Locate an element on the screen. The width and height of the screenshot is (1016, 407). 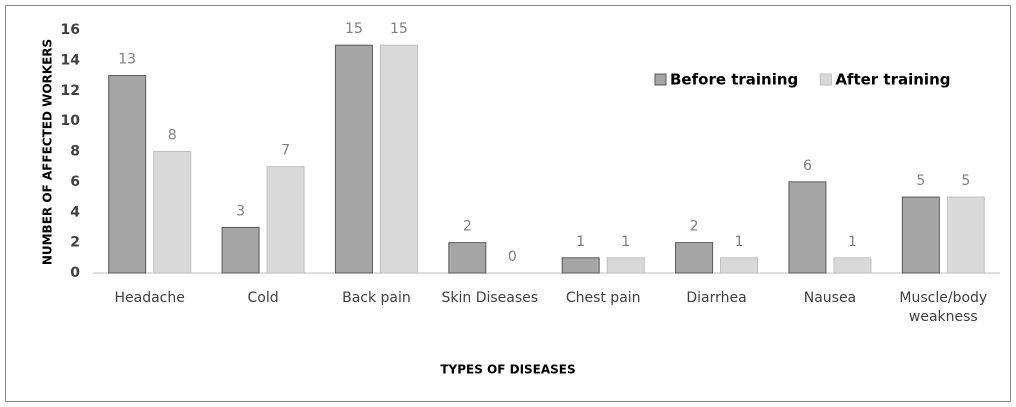
y-tick-label: 4 is located at coordinates (75, 212).